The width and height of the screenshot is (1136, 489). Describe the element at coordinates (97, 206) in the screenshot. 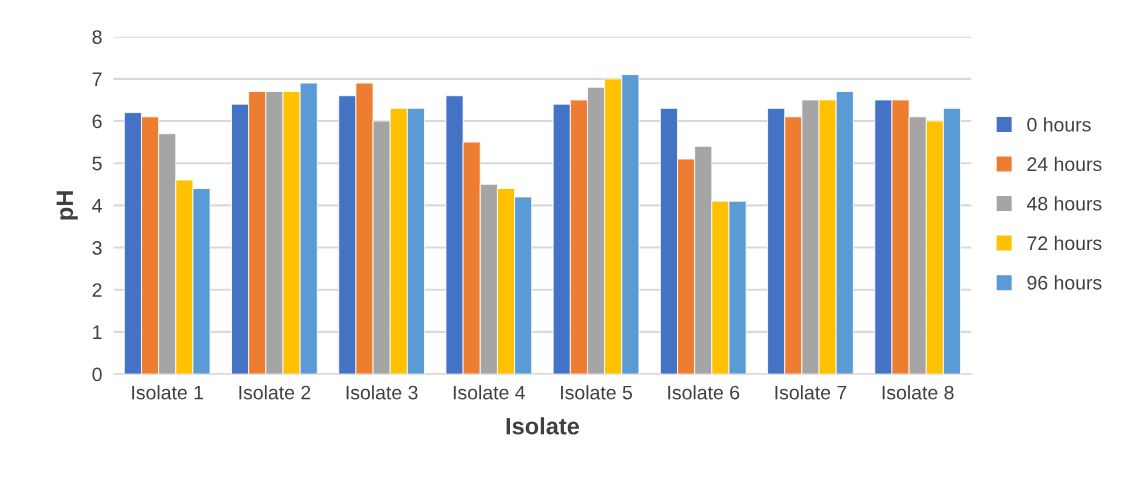

I see `y-tick-label: 4` at that location.